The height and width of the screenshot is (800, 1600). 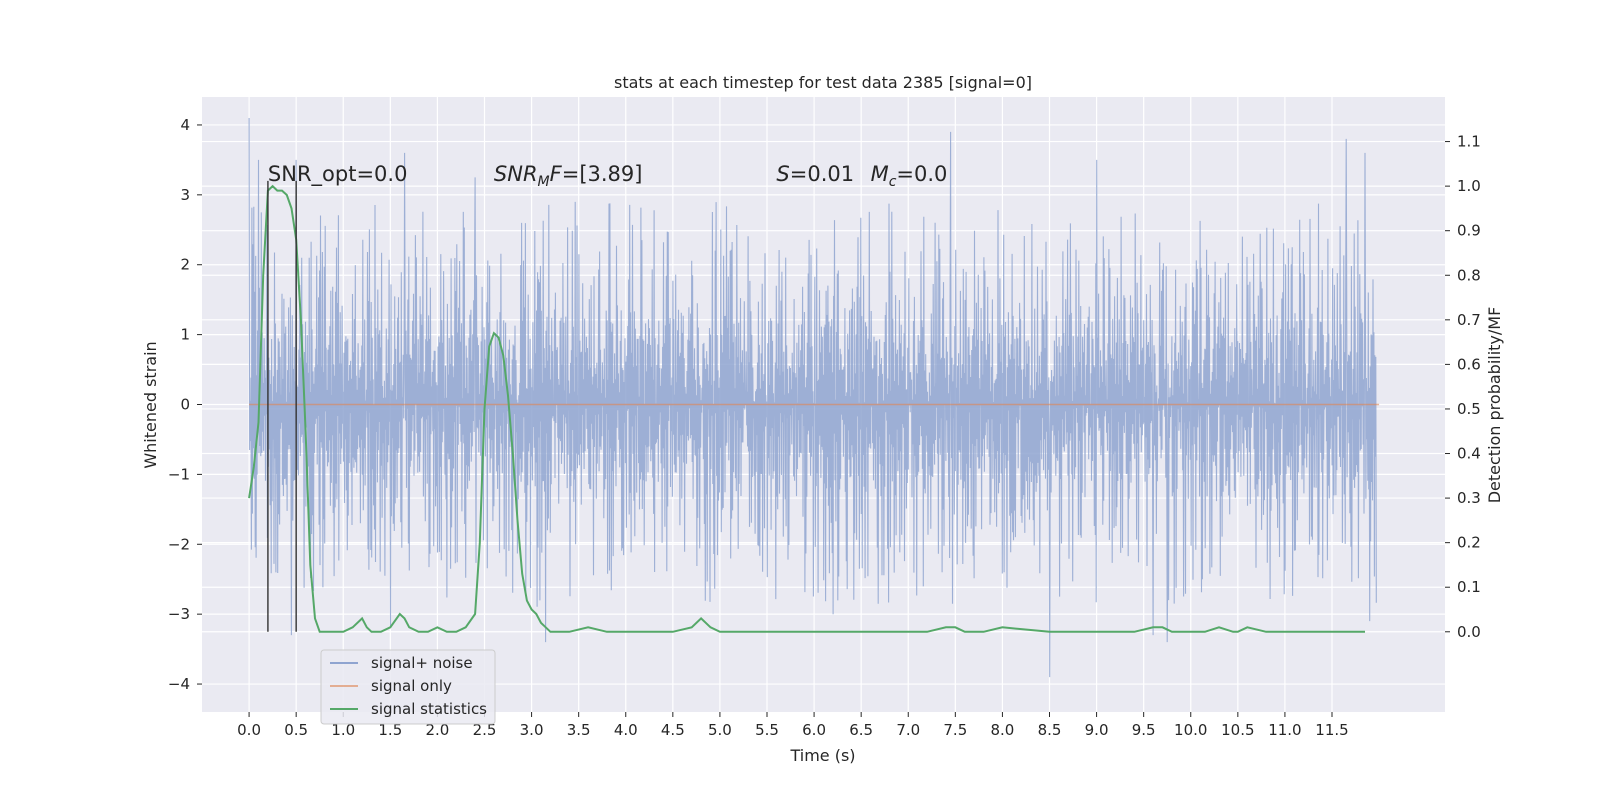 I want to click on annotation-mc: Mc=0.0, so click(x=909, y=176).